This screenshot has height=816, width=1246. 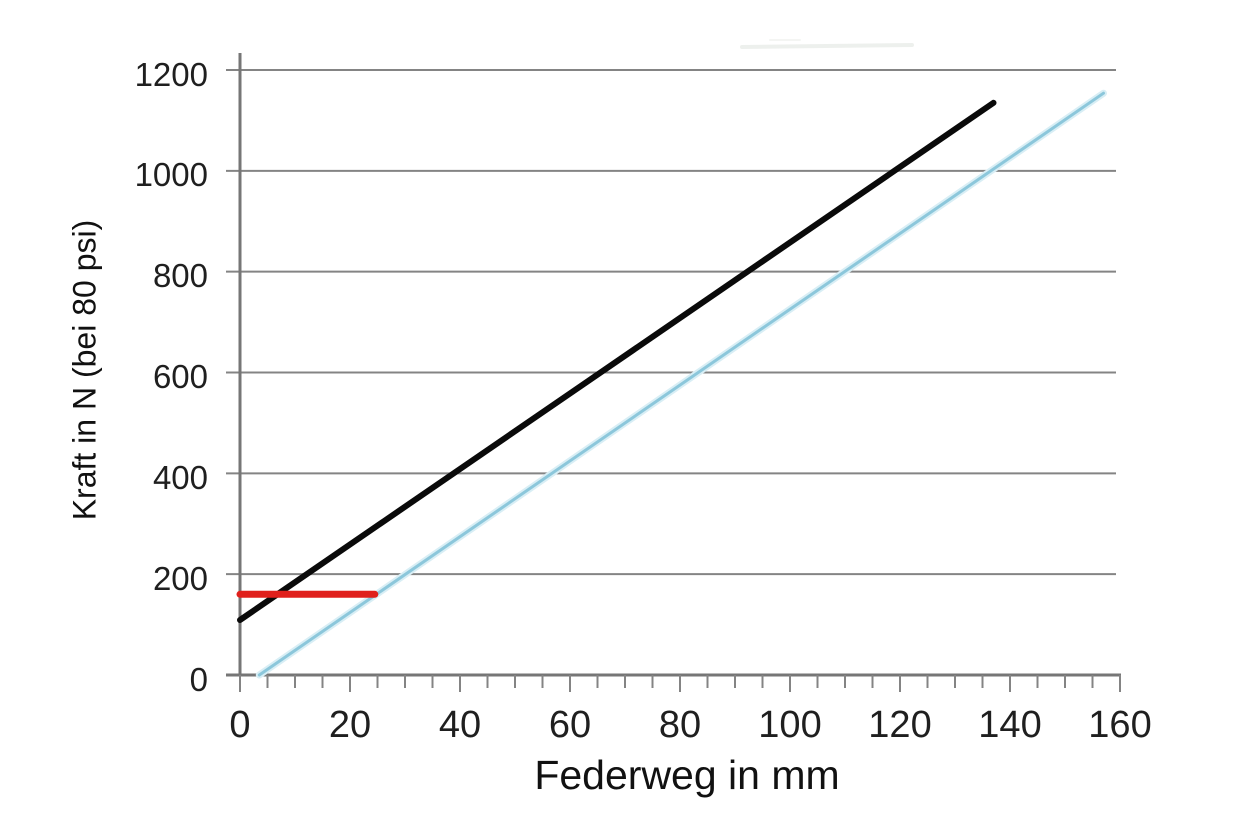 What do you see at coordinates (827, 46) in the screenshot?
I see `erased-line-artifact` at bounding box center [827, 46].